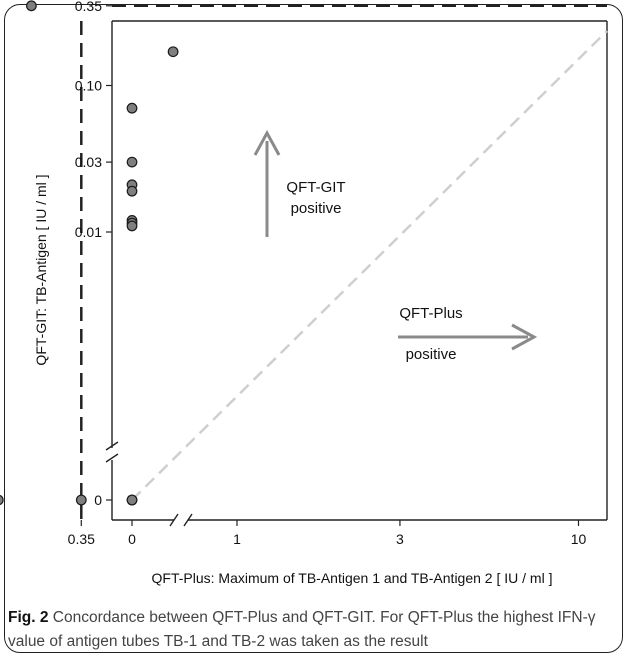 The image size is (627, 657). I want to click on x-tick-label: 1, so click(237, 539).